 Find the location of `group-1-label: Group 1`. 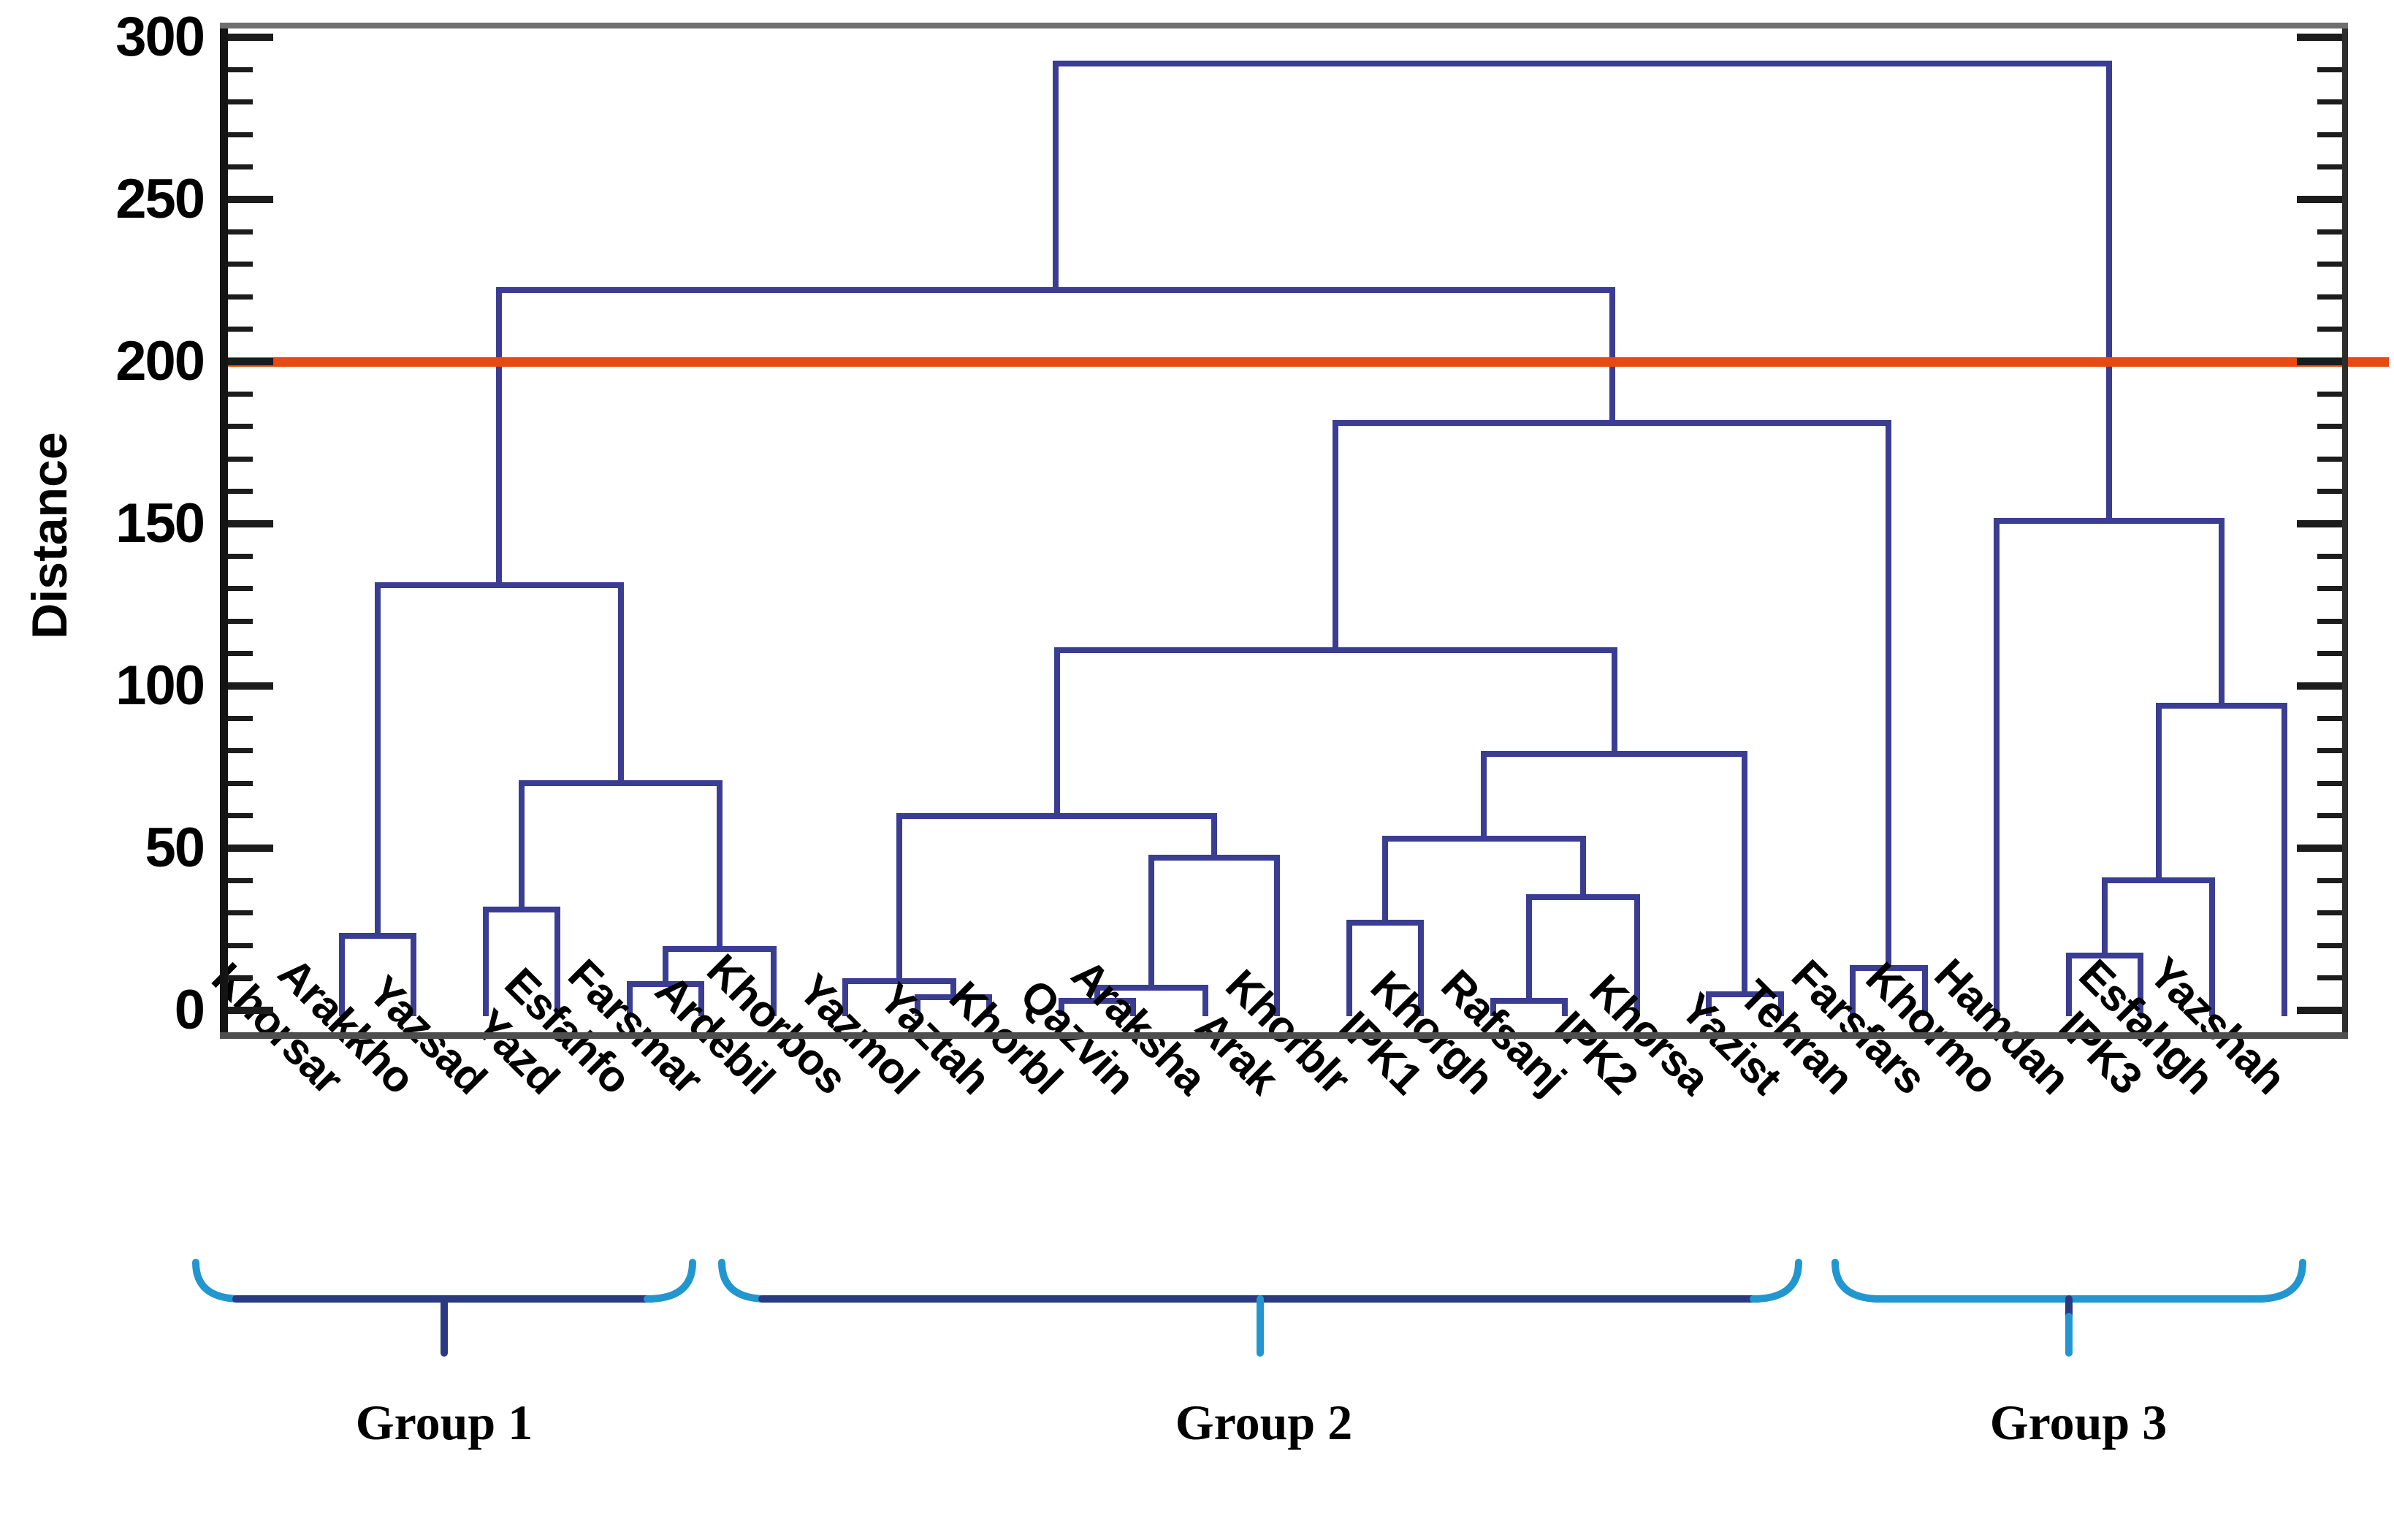

group-1-label: Group 1 is located at coordinates (444, 1422).